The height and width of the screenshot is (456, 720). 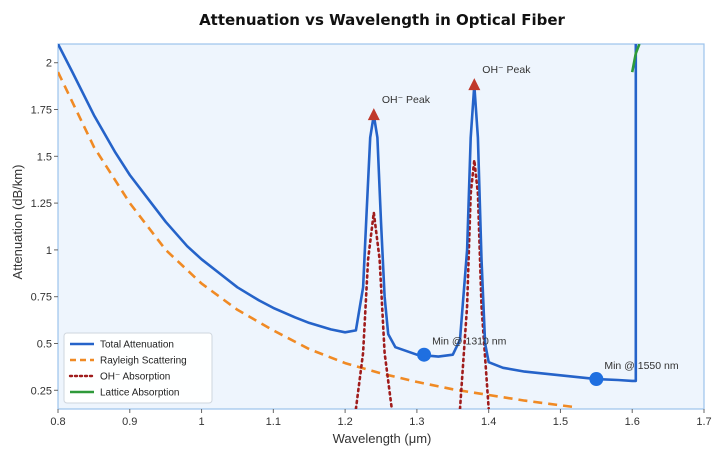 What do you see at coordinates (488, 422) in the screenshot?
I see `x-tick-label-6: 1.4` at bounding box center [488, 422].